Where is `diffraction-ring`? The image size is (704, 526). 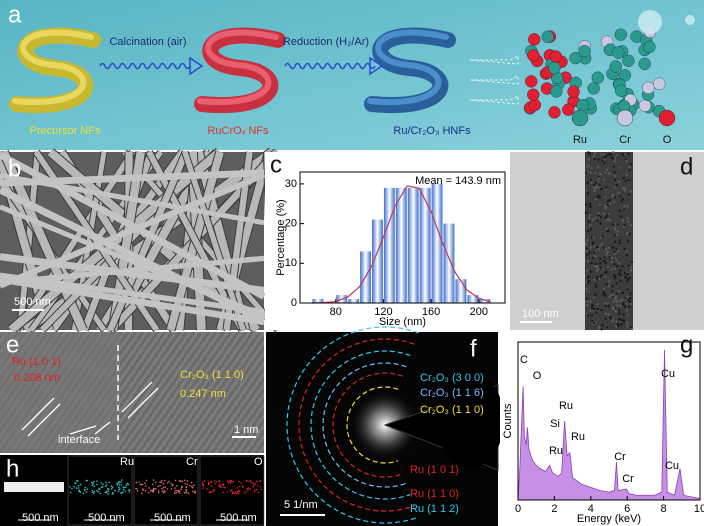
diffraction-ring is located at coordinates (360, 425).